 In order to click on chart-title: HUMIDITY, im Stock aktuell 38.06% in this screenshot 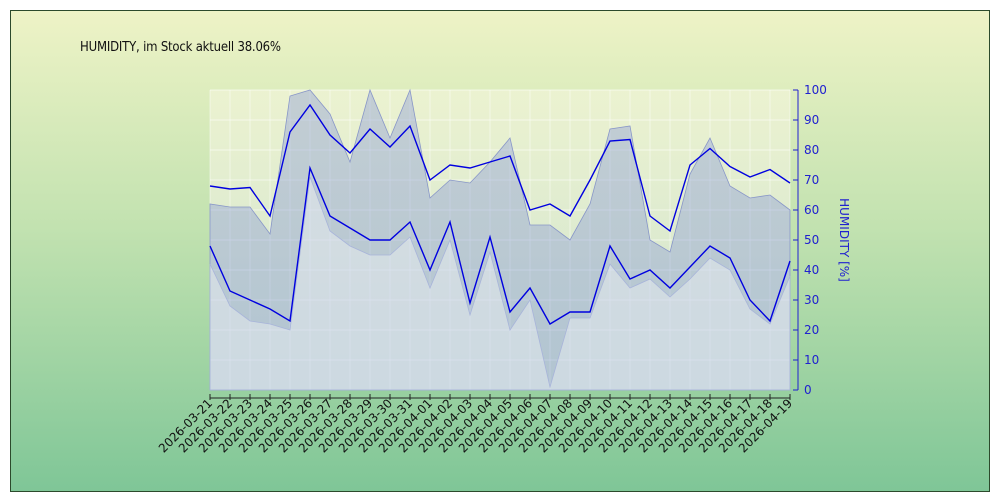, I will do `click(180, 47)`.